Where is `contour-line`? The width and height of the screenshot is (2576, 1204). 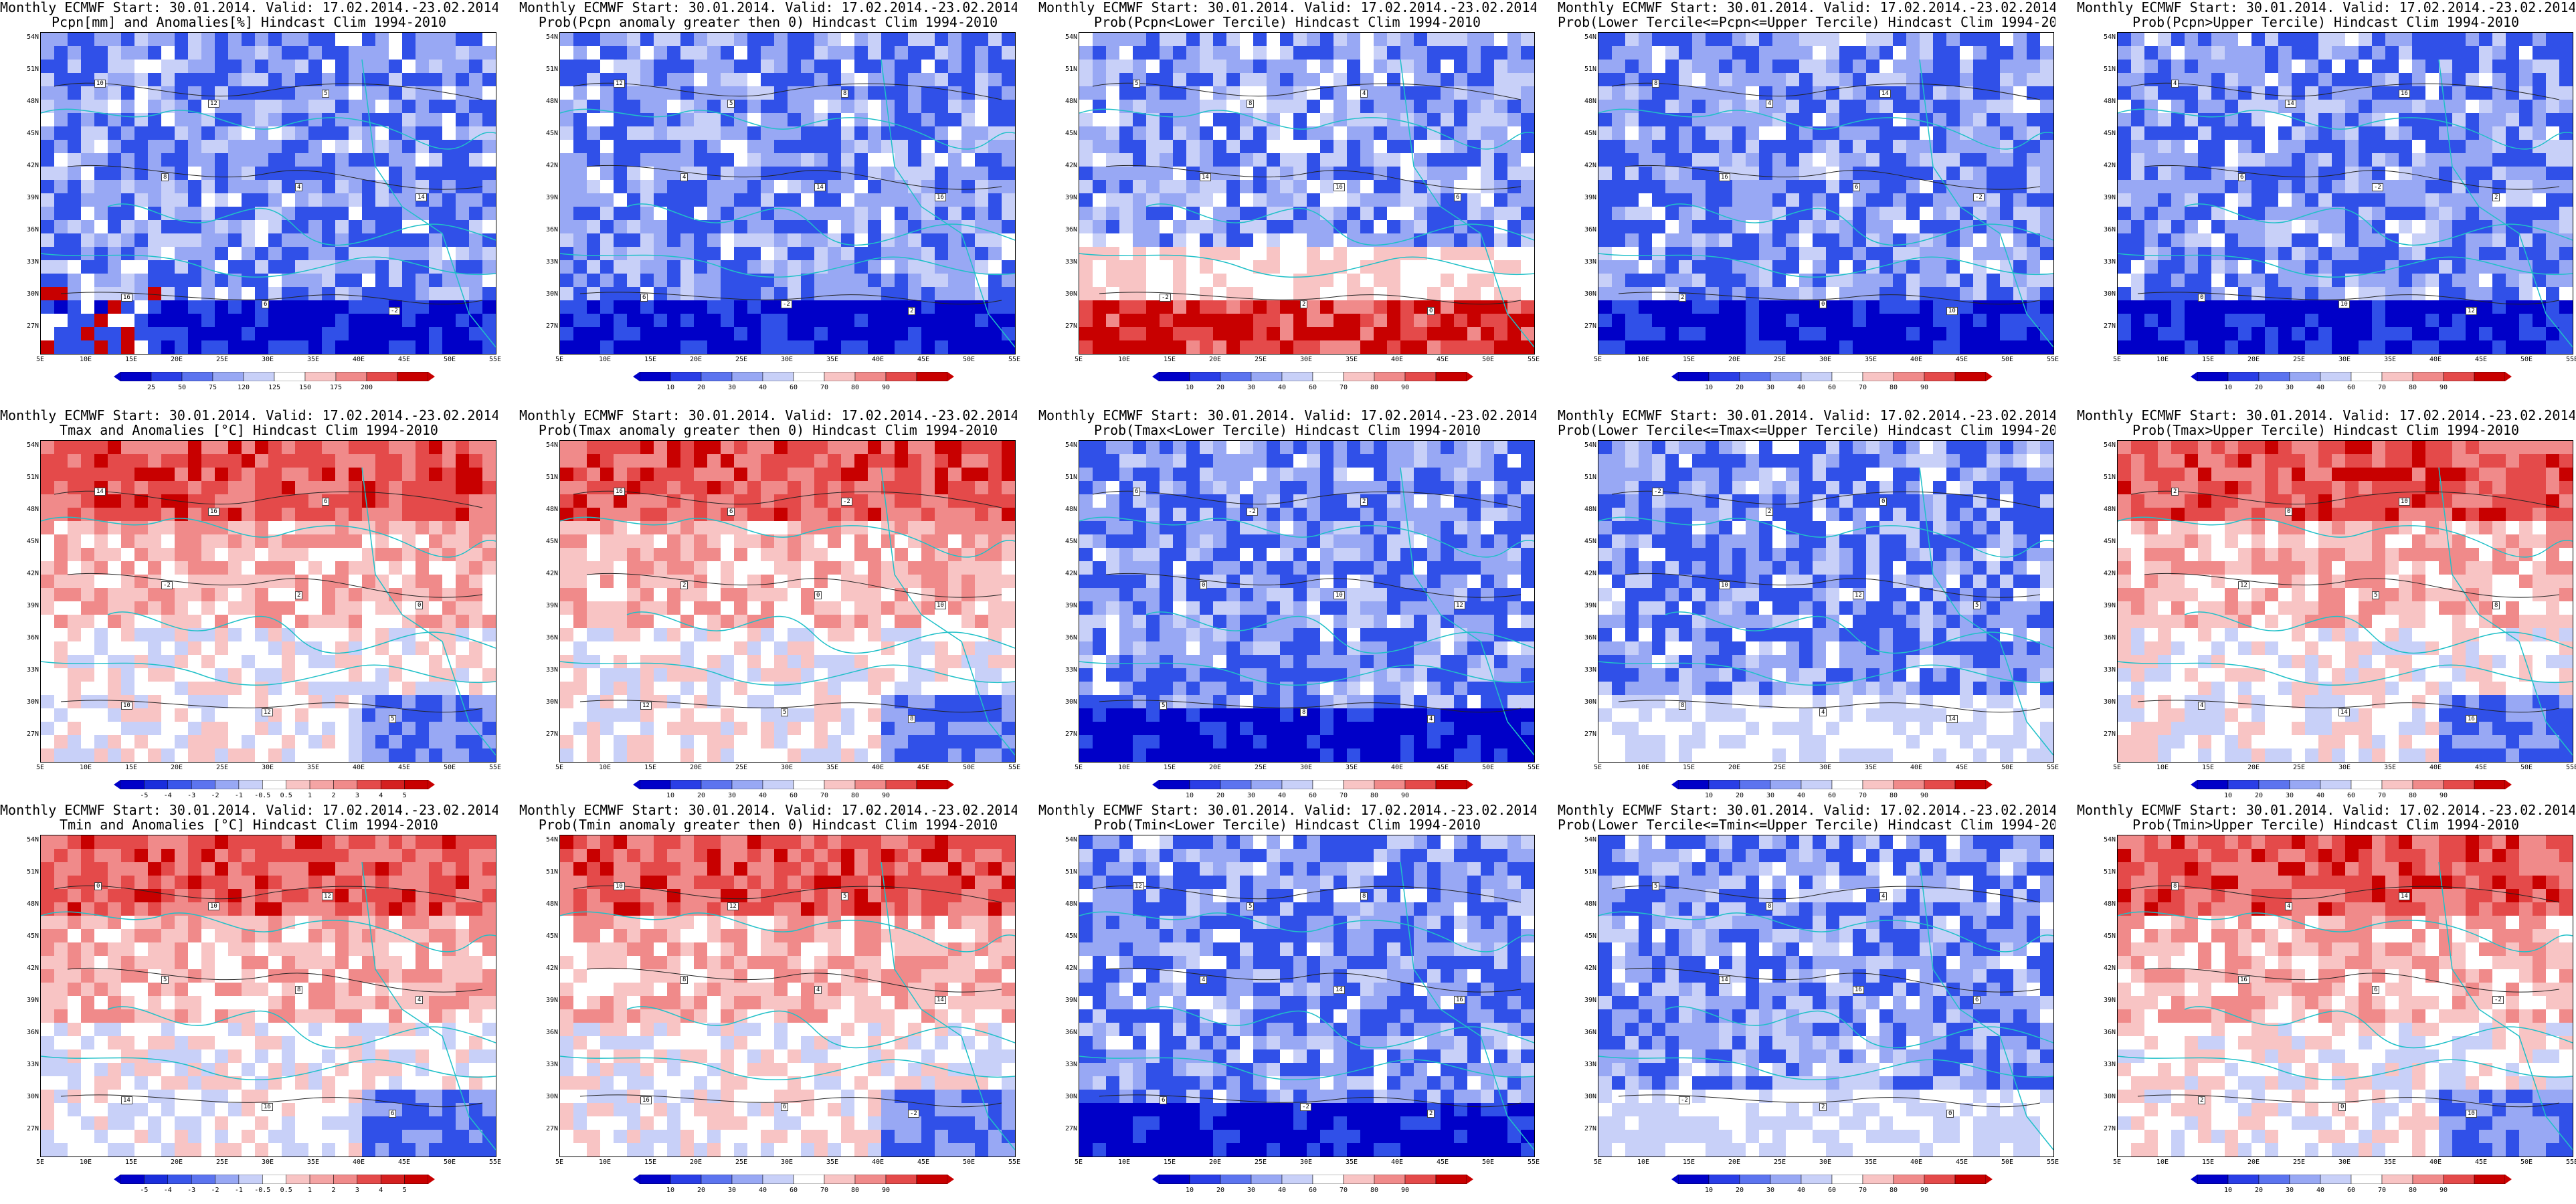
contour-line is located at coordinates (1310, 298).